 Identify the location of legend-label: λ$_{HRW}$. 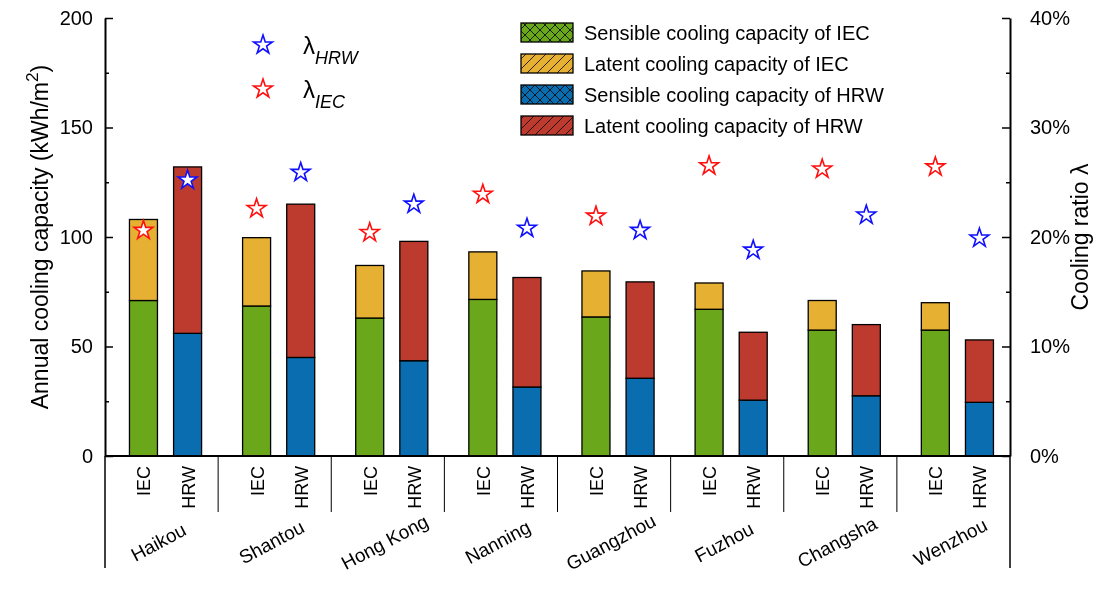
(331, 50).